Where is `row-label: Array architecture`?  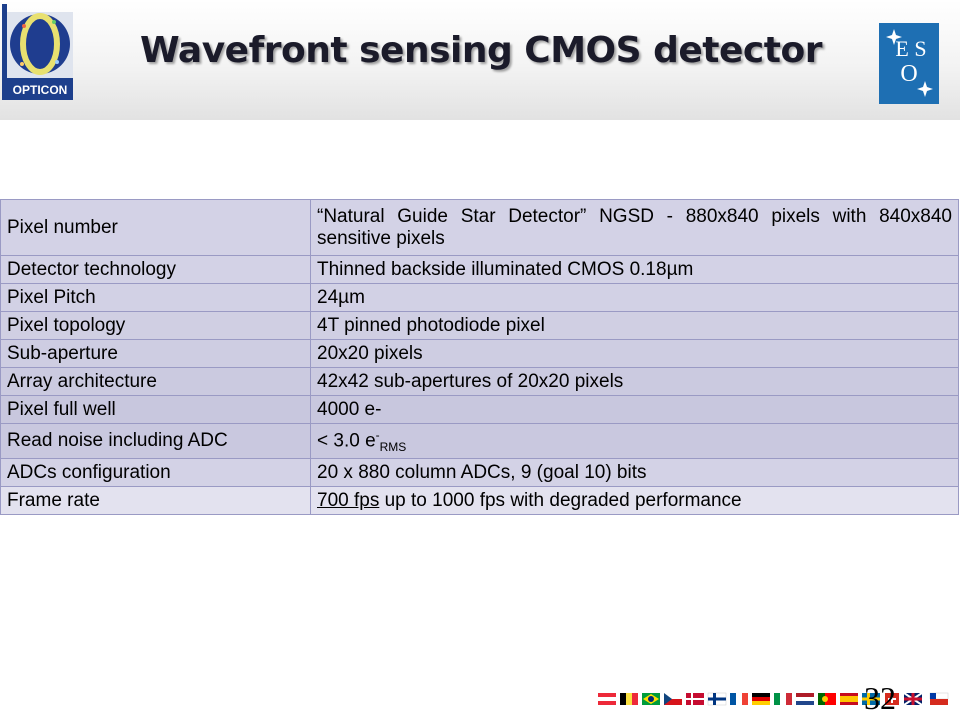 row-label: Array architecture is located at coordinates (155, 381).